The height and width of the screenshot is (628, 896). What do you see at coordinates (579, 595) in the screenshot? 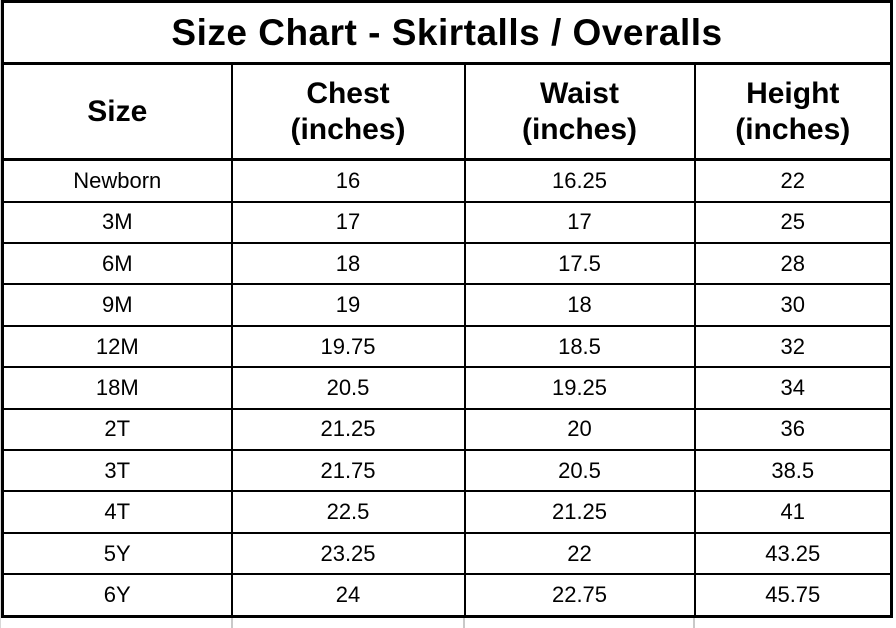
I see `waist-cell: 22.75` at bounding box center [579, 595].